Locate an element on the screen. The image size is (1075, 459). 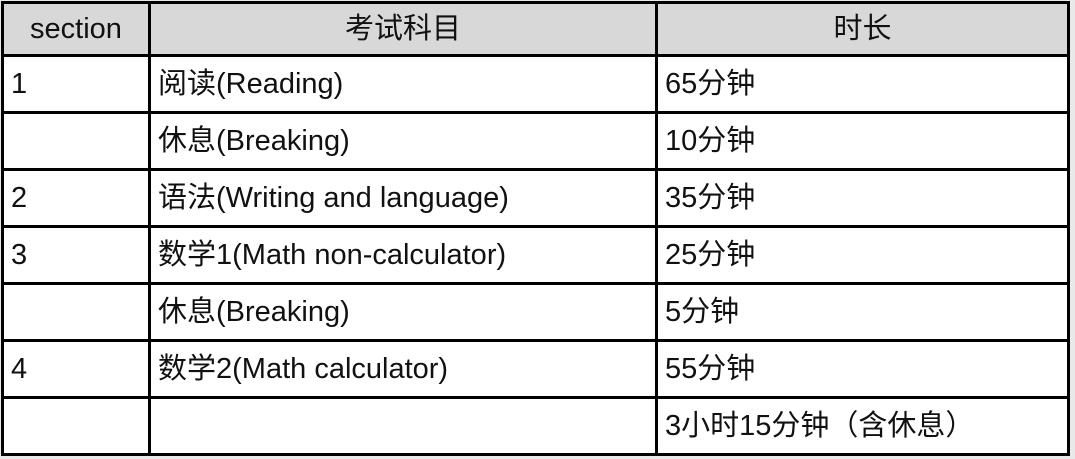
cell-subject: 语法(Writing and language) is located at coordinates (403, 198).